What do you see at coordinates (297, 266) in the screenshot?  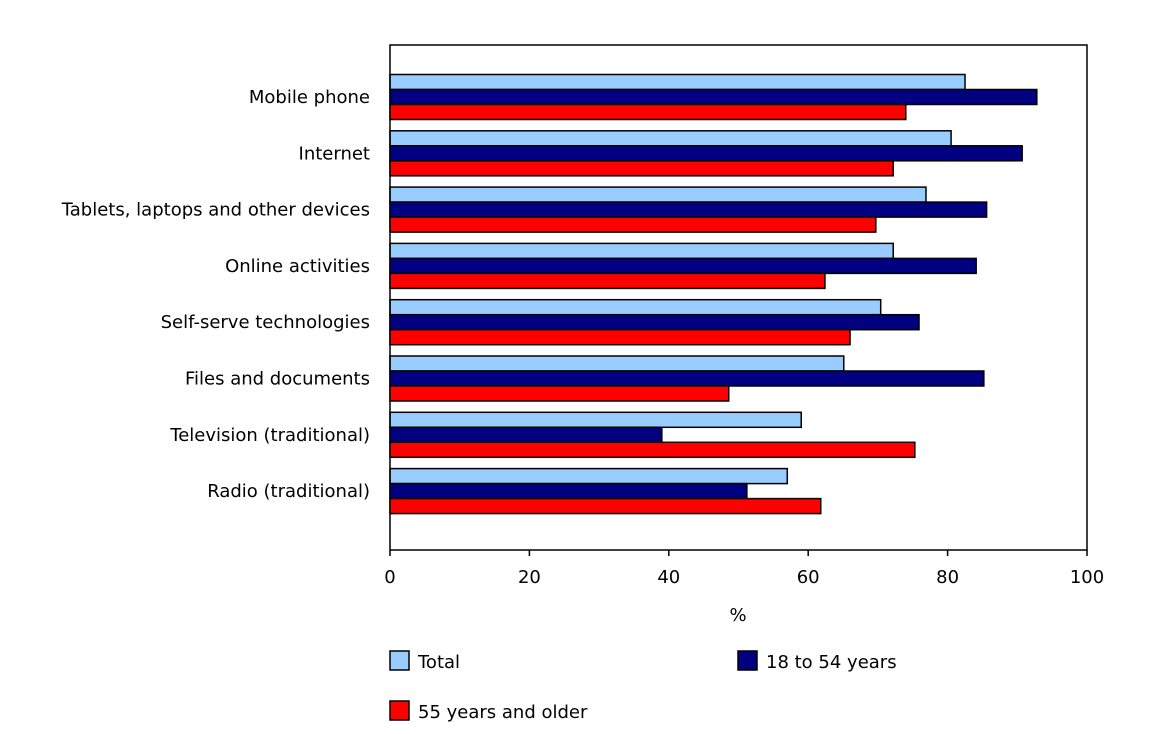 I see `category-label: Online activities` at bounding box center [297, 266].